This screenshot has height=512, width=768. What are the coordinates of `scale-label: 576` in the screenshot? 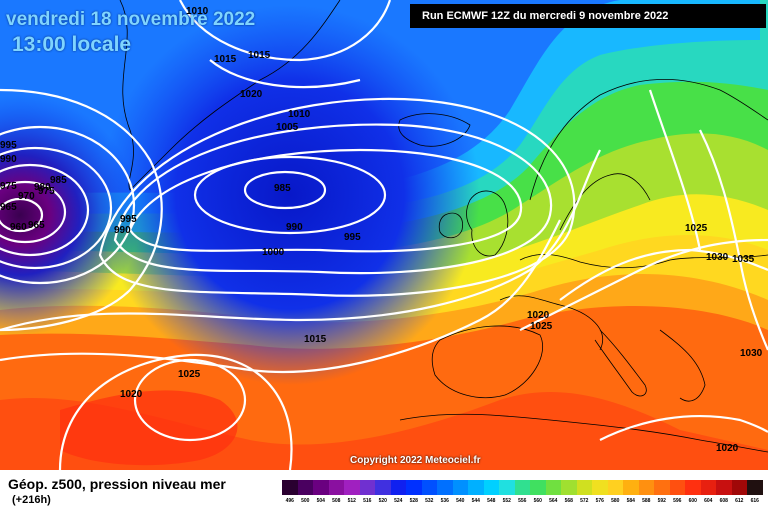 It's located at (599, 501).